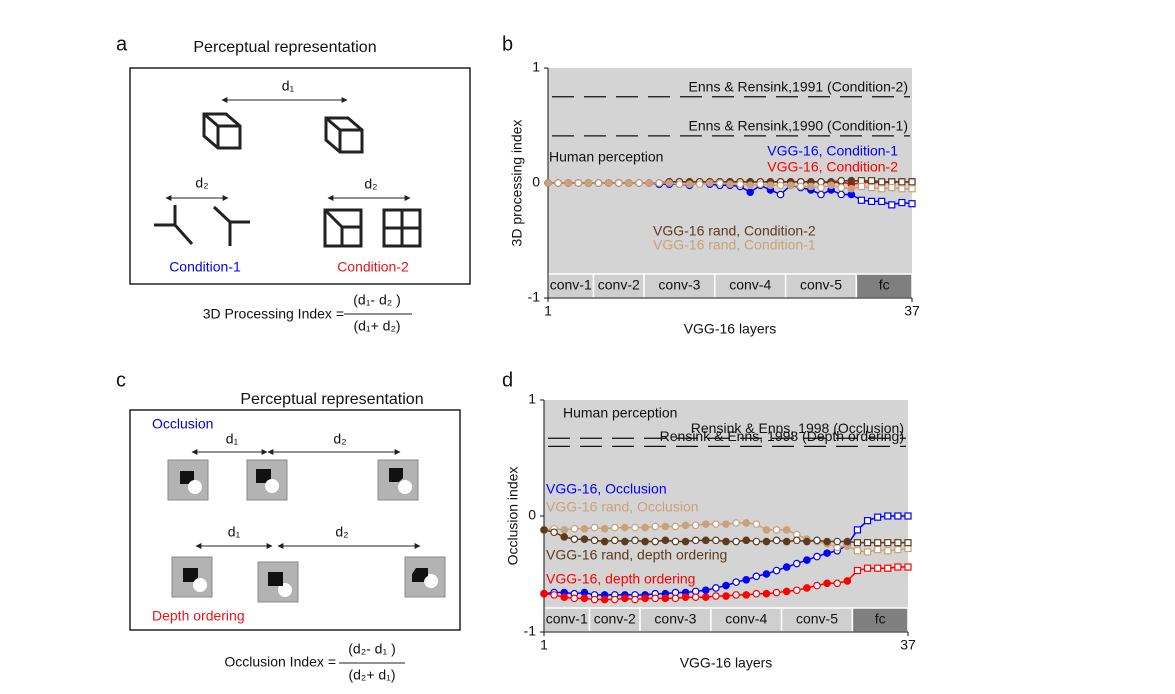 The image size is (1175, 694). I want to click on legend-label: VGG-16 rand, Condition-1, so click(734, 245).